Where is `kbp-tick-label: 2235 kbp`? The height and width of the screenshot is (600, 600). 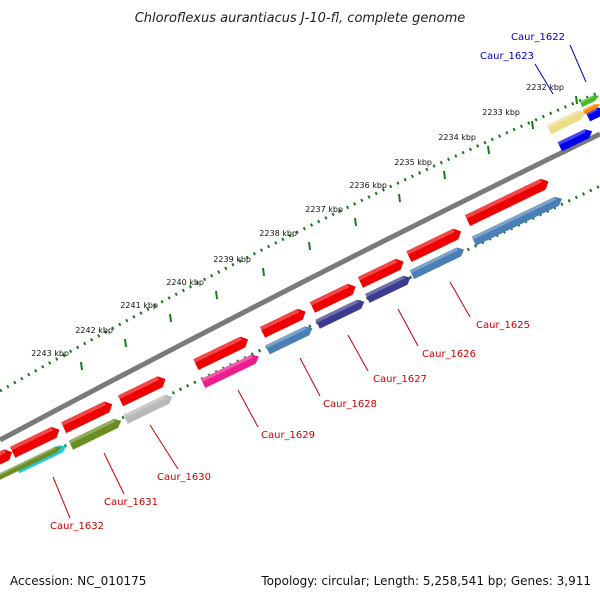
kbp-tick-label: 2235 kbp is located at coordinates (413, 162).